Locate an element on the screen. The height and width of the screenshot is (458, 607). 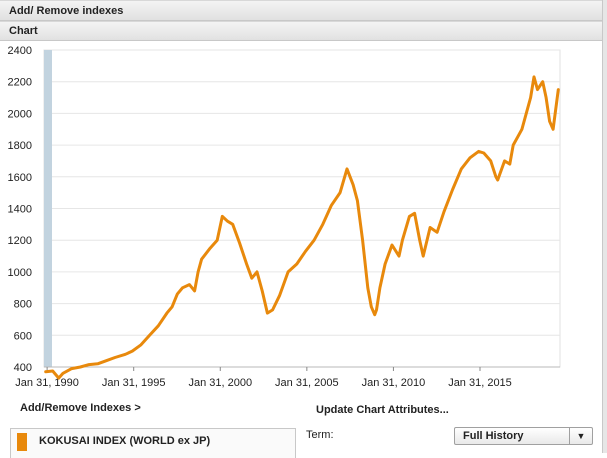
chevron-down-icon: ▼ is located at coordinates (580, 436).